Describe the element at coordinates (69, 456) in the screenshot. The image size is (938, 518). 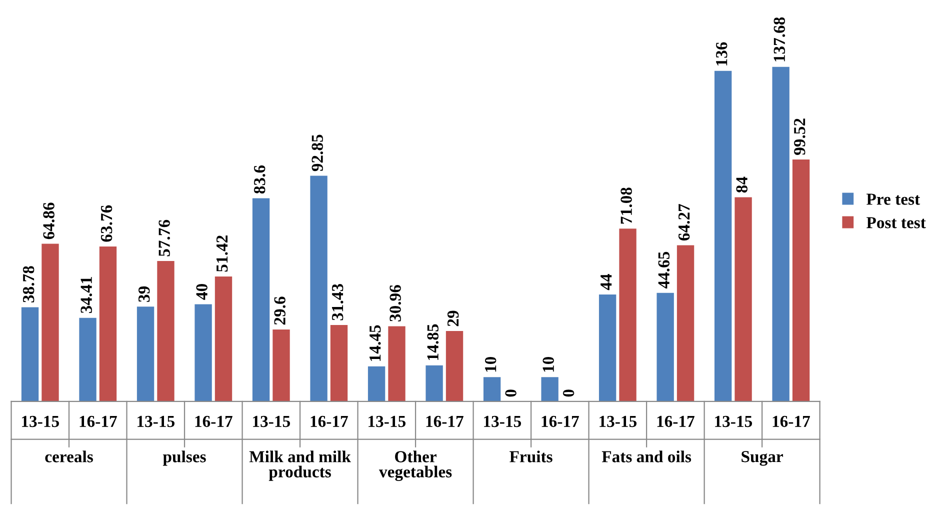
I see `text: cereals` at that location.